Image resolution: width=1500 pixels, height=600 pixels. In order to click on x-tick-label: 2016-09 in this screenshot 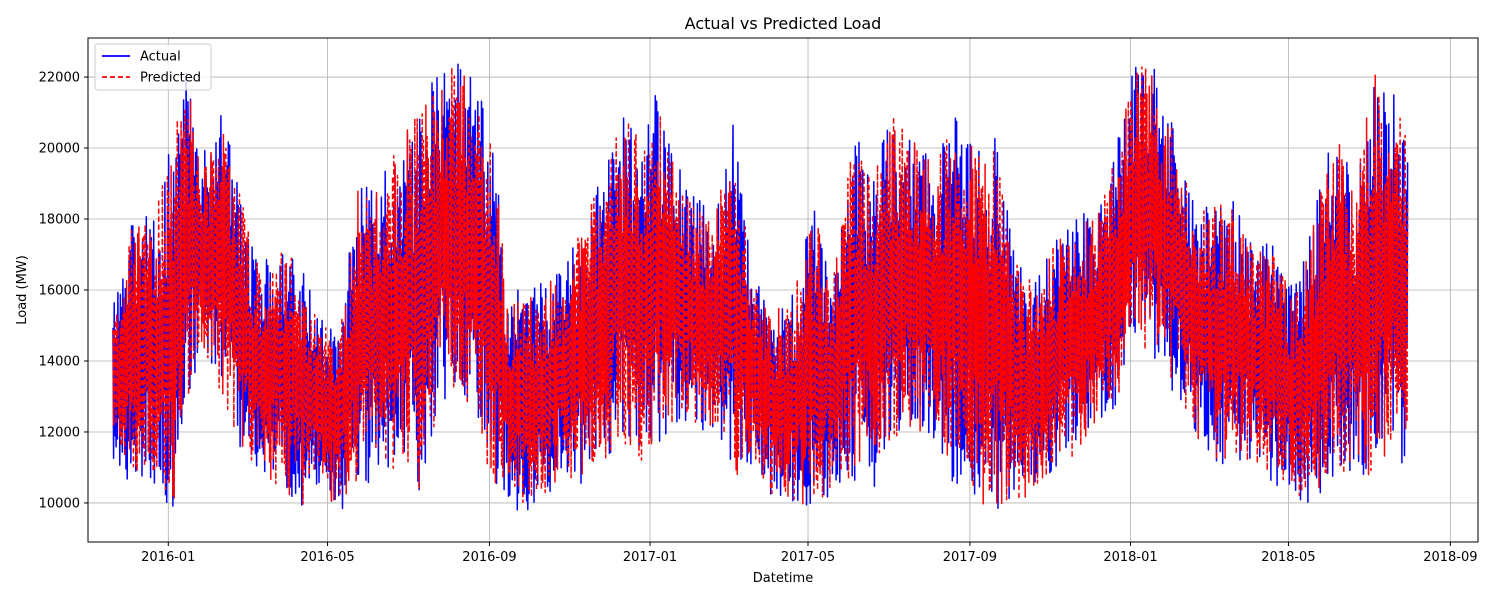, I will do `click(489, 557)`.